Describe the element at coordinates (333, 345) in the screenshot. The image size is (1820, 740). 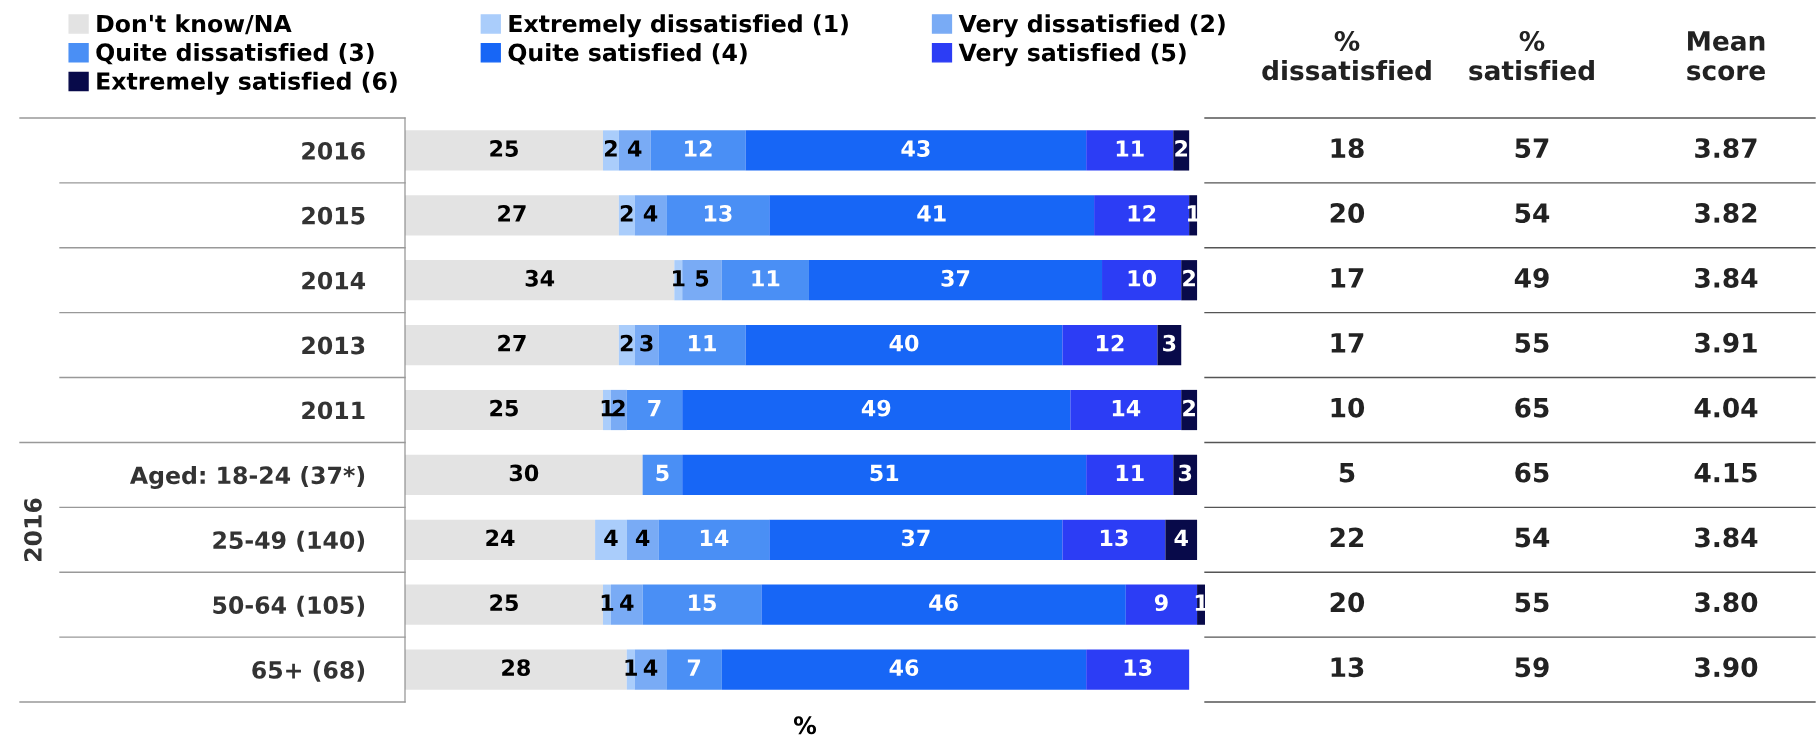
I see `y-tick-label: 2013` at that location.